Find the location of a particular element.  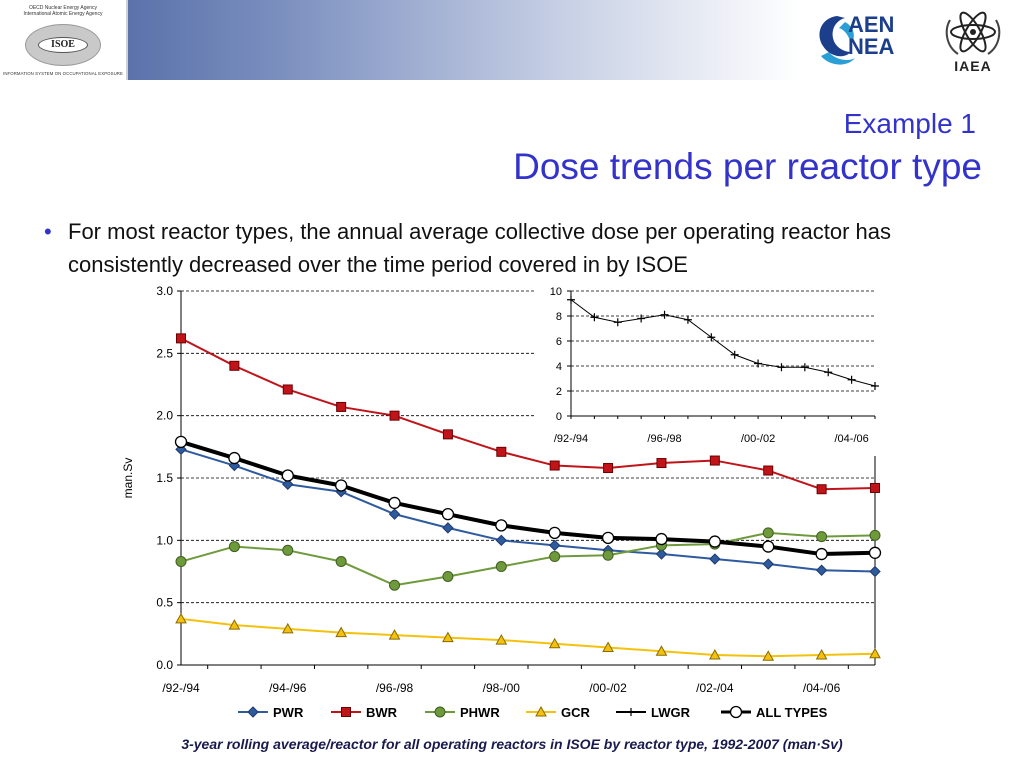

iaea-atom-icon is located at coordinates (973, 33).